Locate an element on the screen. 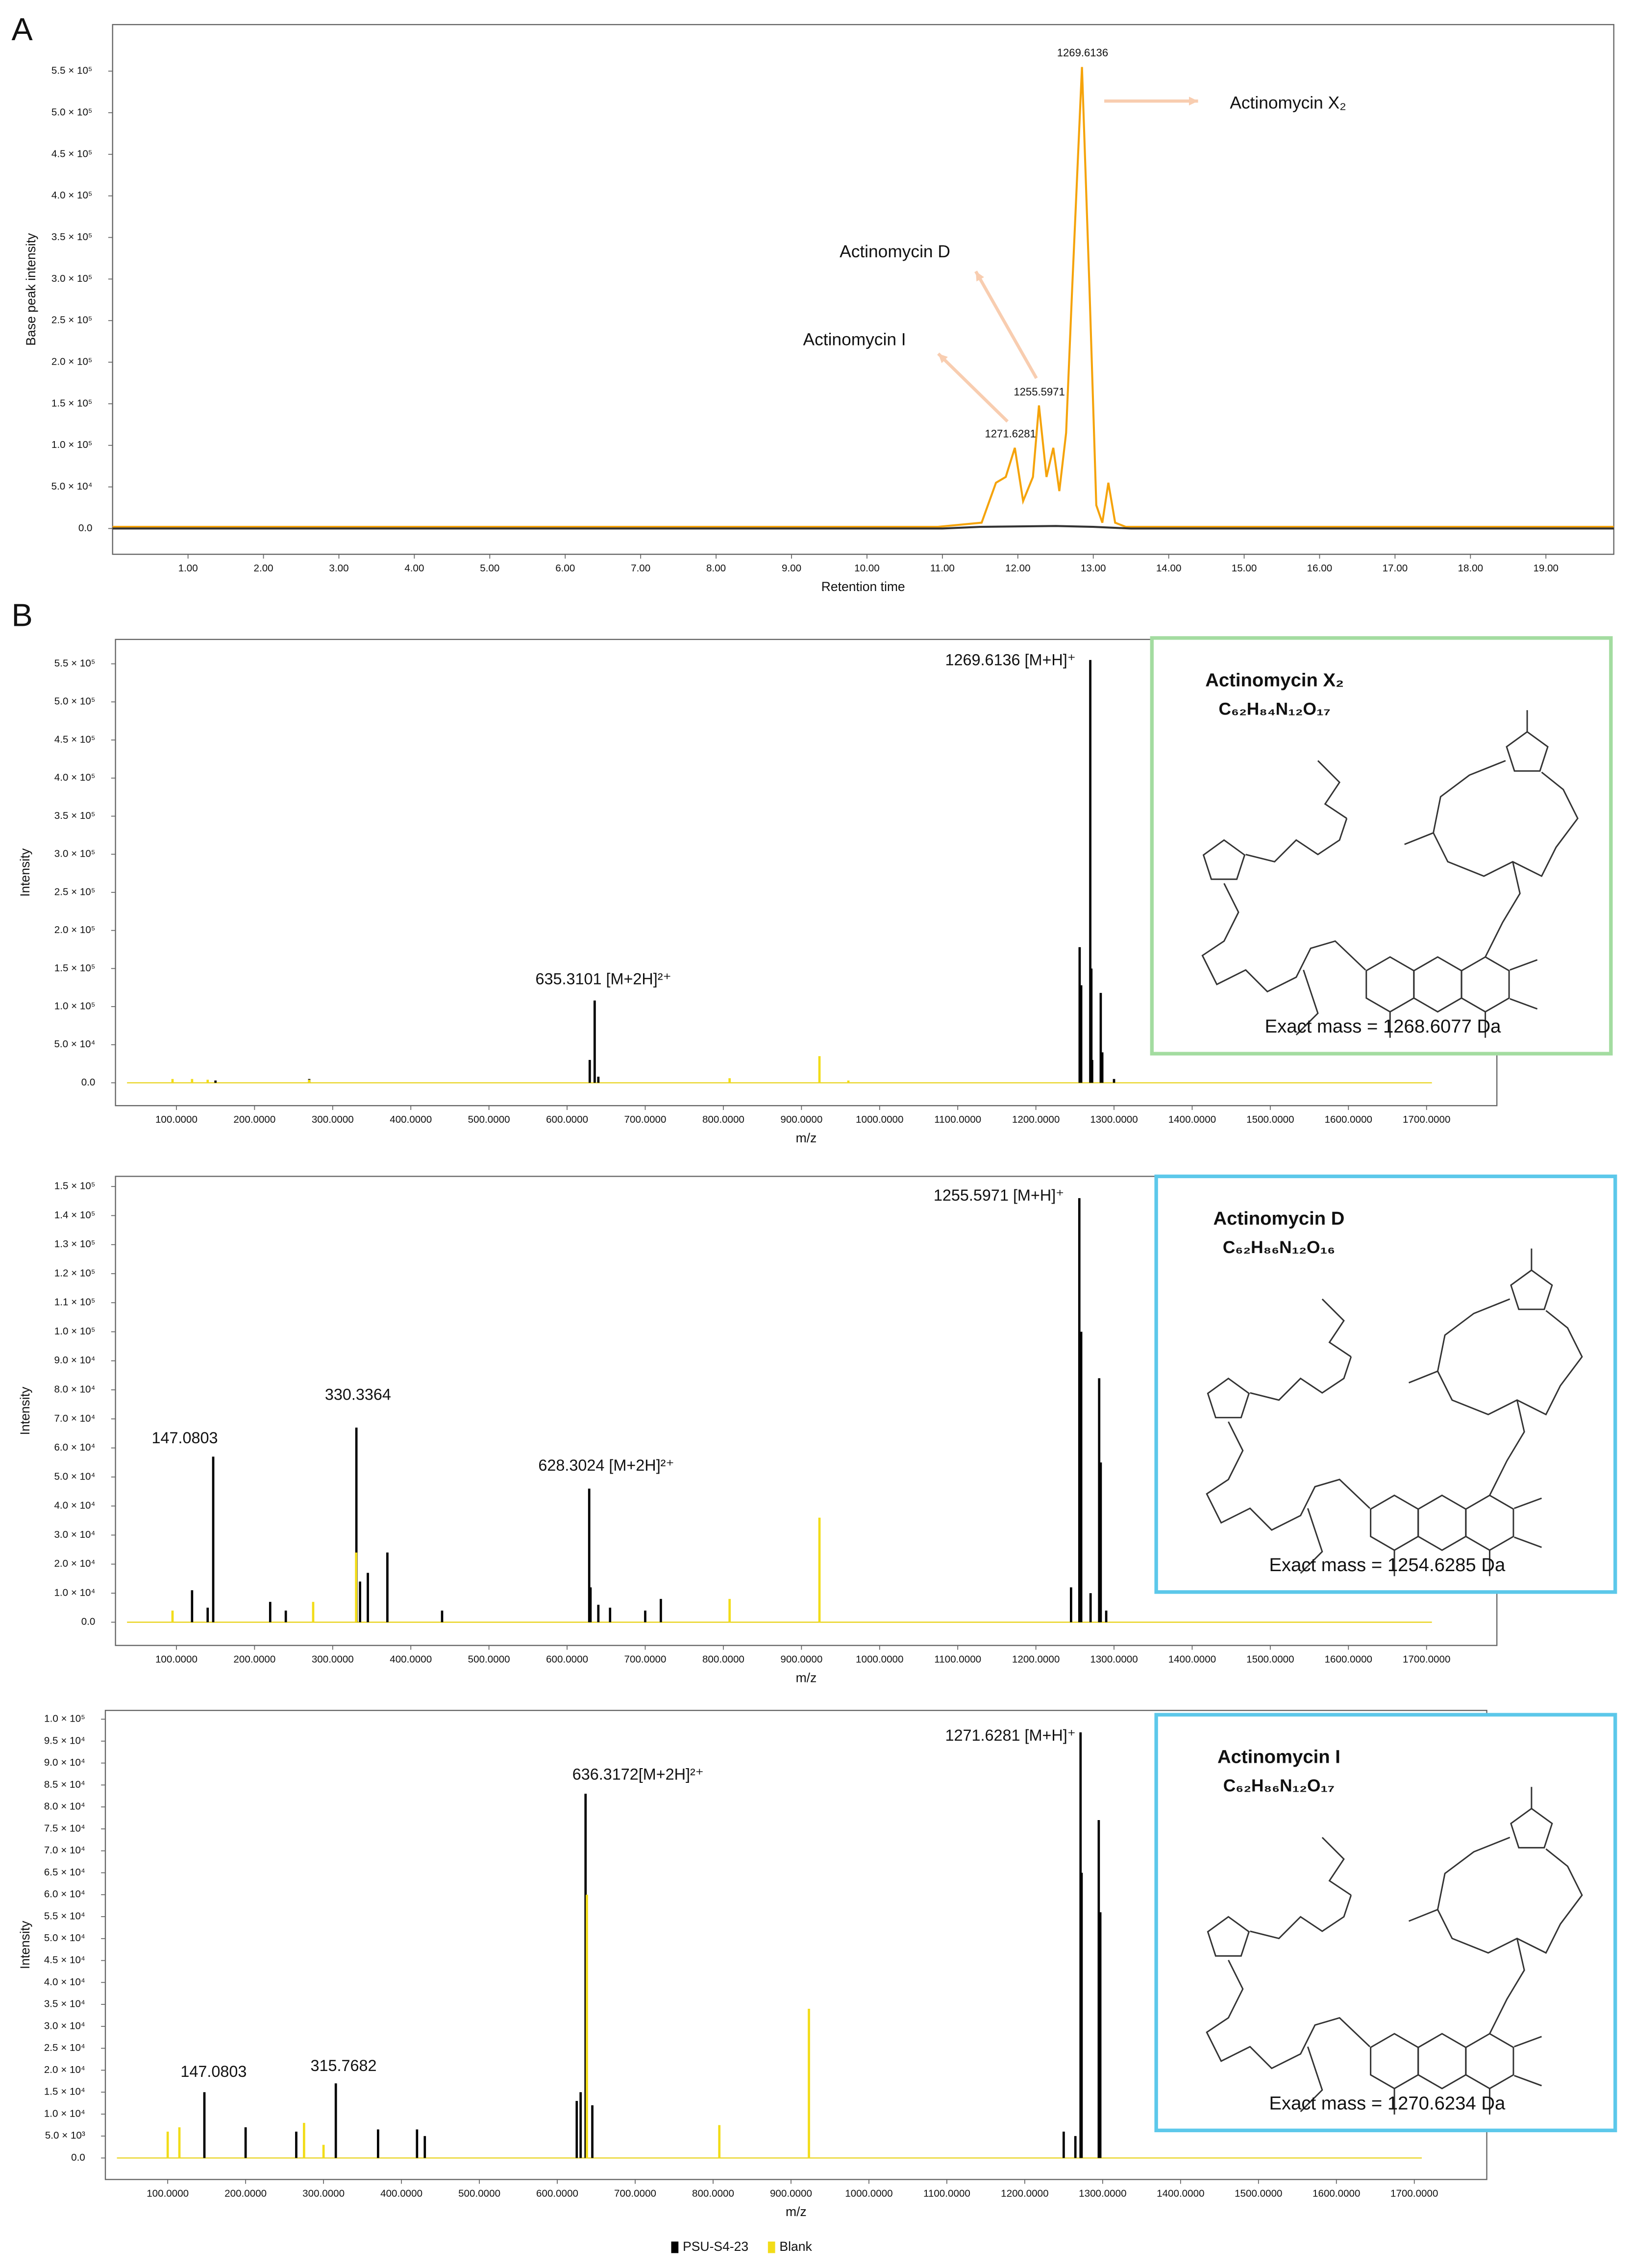  legend-label: PSU-S4-23 is located at coordinates (715, 2246).